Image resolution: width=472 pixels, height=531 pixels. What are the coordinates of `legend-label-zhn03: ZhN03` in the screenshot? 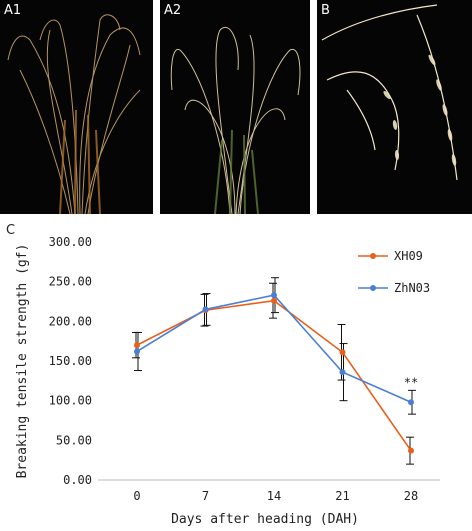 It's located at (412, 288).